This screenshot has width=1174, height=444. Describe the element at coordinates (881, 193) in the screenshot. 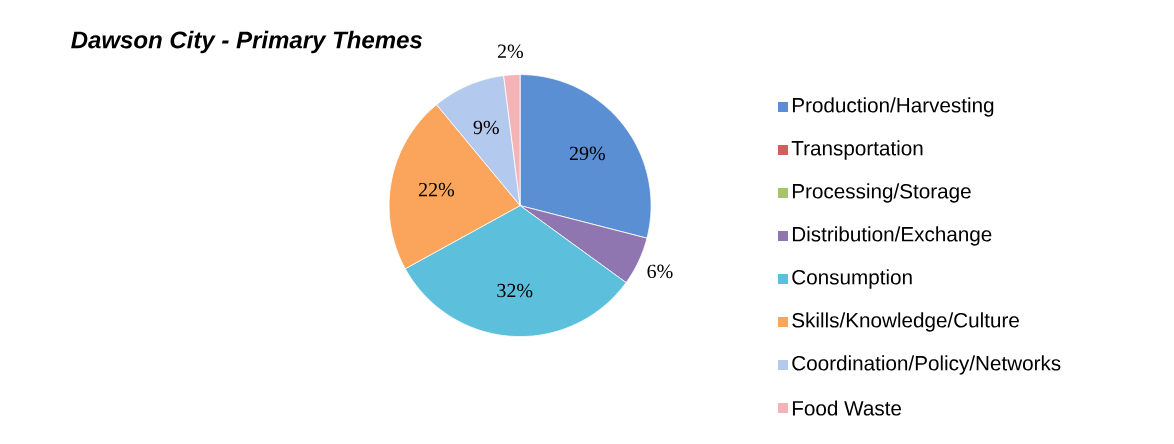

I see `legend-label: Processing/Storage` at that location.